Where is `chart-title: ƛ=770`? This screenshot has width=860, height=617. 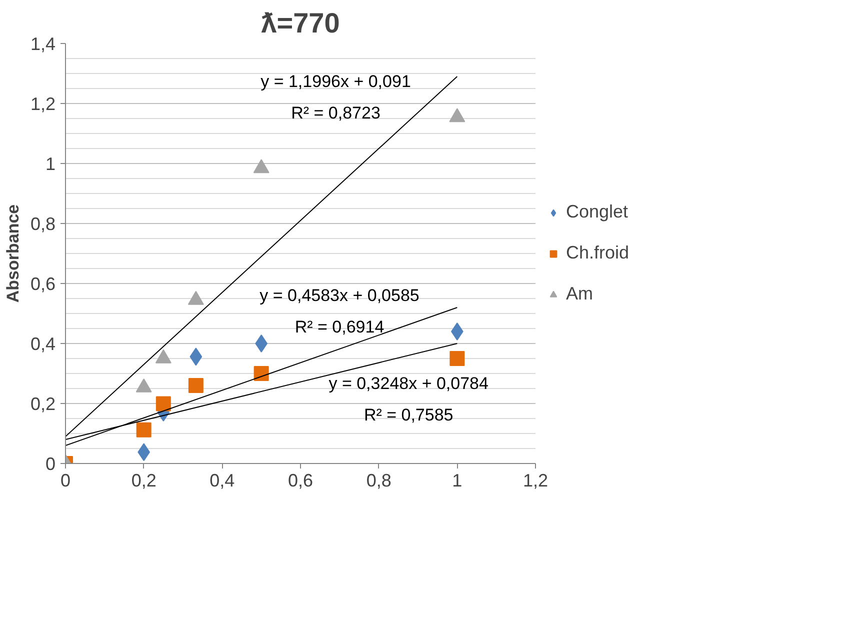
chart-title: ƛ=770 is located at coordinates (300, 23).